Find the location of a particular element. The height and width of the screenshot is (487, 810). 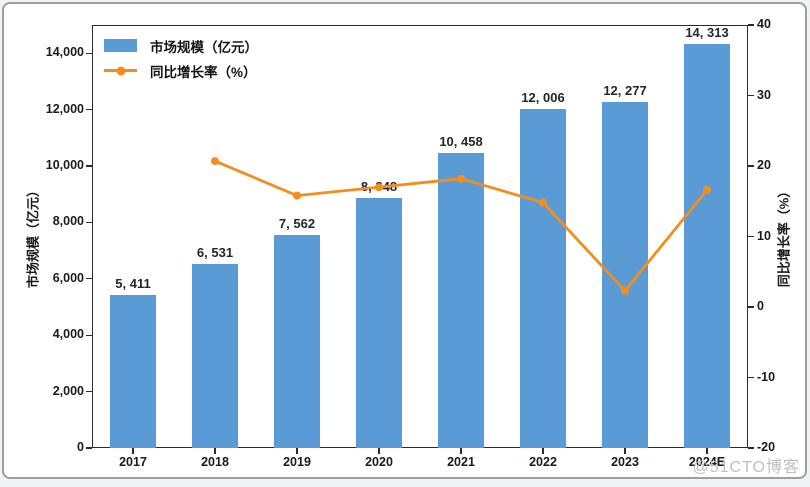

legend-item-growth-rate: 同比增长率（%） is located at coordinates (181, 70).